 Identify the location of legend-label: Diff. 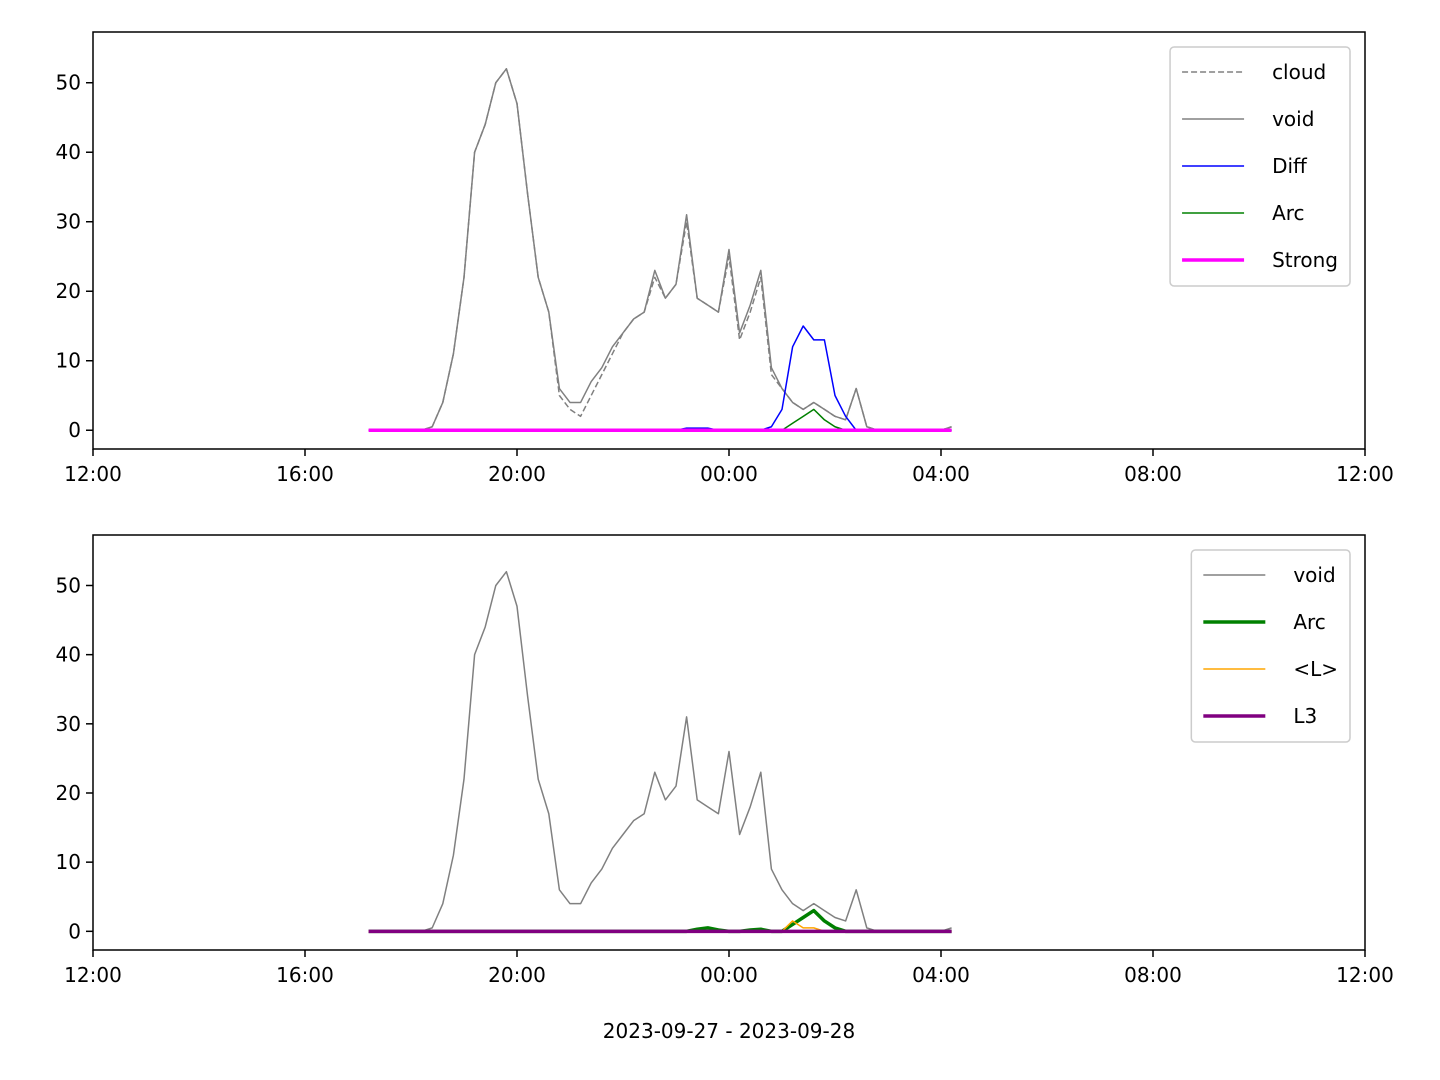
(1290, 166).